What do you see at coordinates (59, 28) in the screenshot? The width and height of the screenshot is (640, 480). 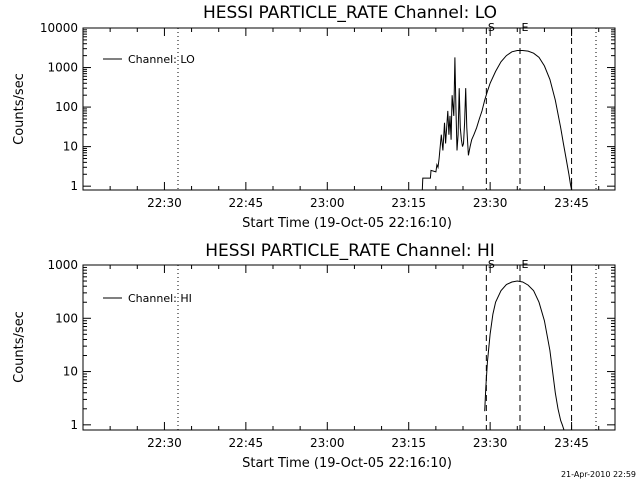 I see `y-tick-label: 10000` at bounding box center [59, 28].